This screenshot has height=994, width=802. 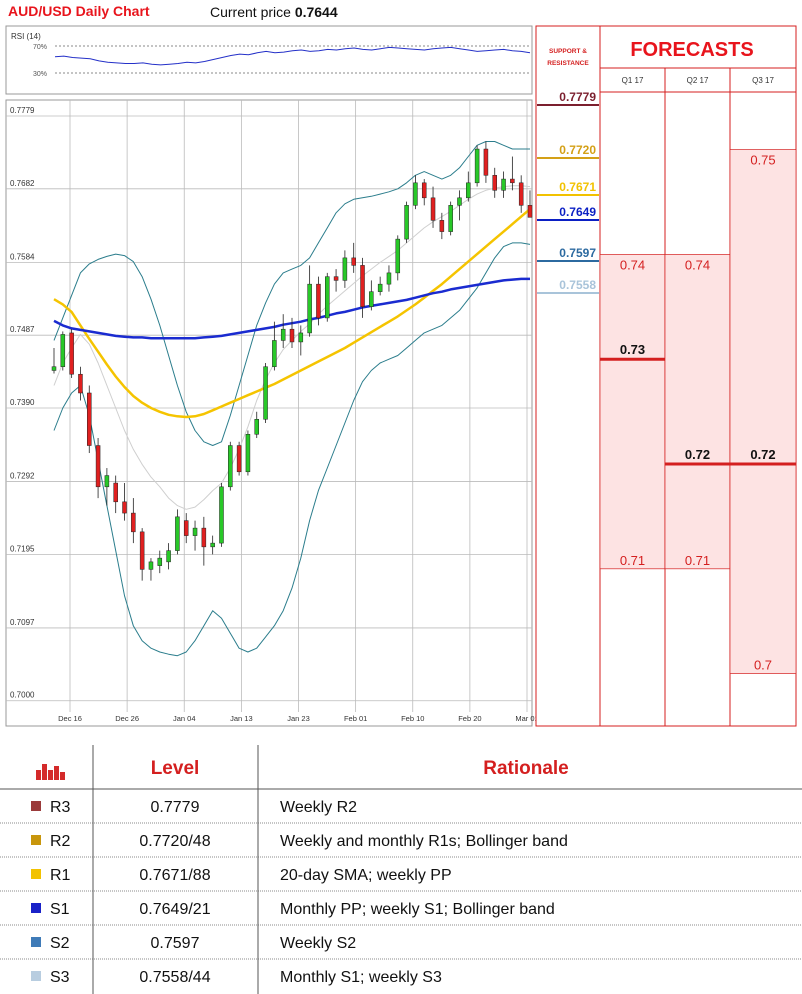 What do you see at coordinates (366, 875) in the screenshot?
I see `level-rationale: 20-day SMA; weekly PP` at bounding box center [366, 875].